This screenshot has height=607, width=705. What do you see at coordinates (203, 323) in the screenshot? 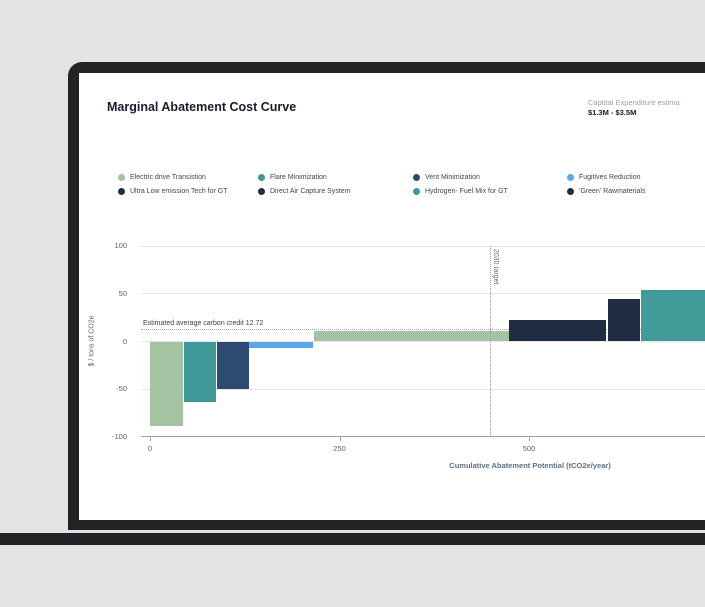
I see `carbon-credit-annotation: Estimated average carbon credit 12.72` at bounding box center [203, 323].